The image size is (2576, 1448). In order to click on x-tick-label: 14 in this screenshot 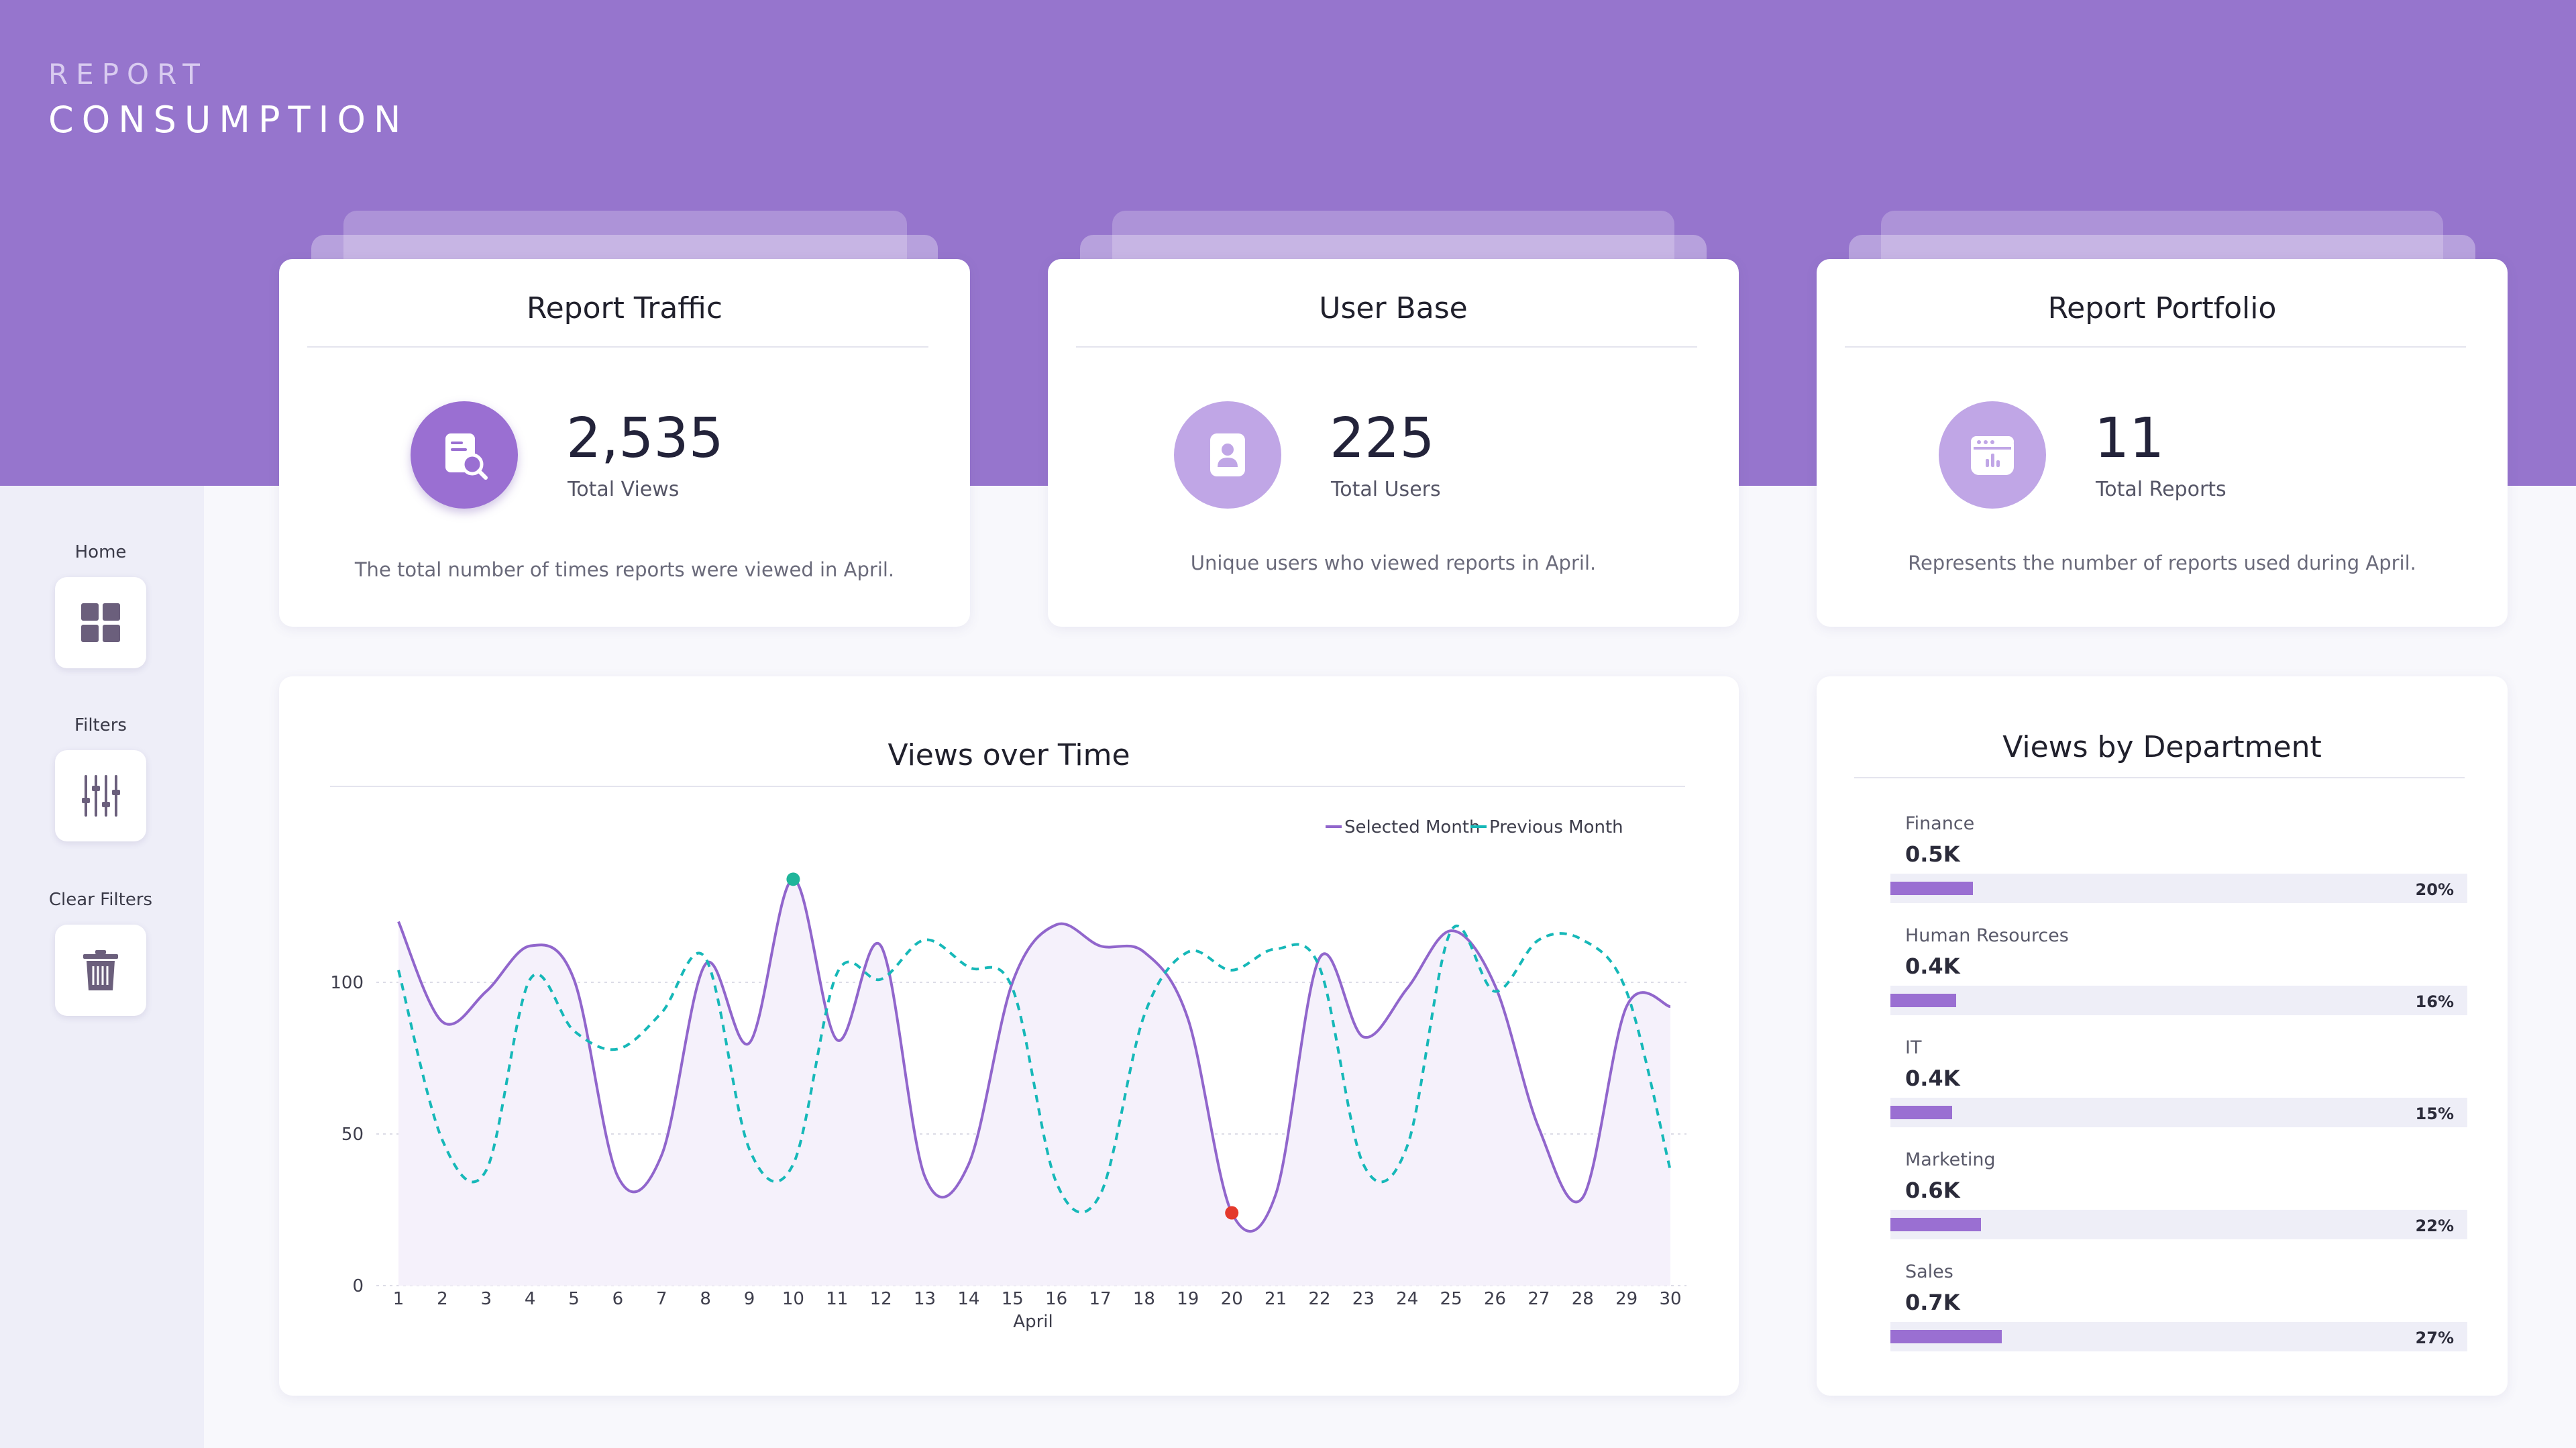, I will do `click(968, 1299)`.